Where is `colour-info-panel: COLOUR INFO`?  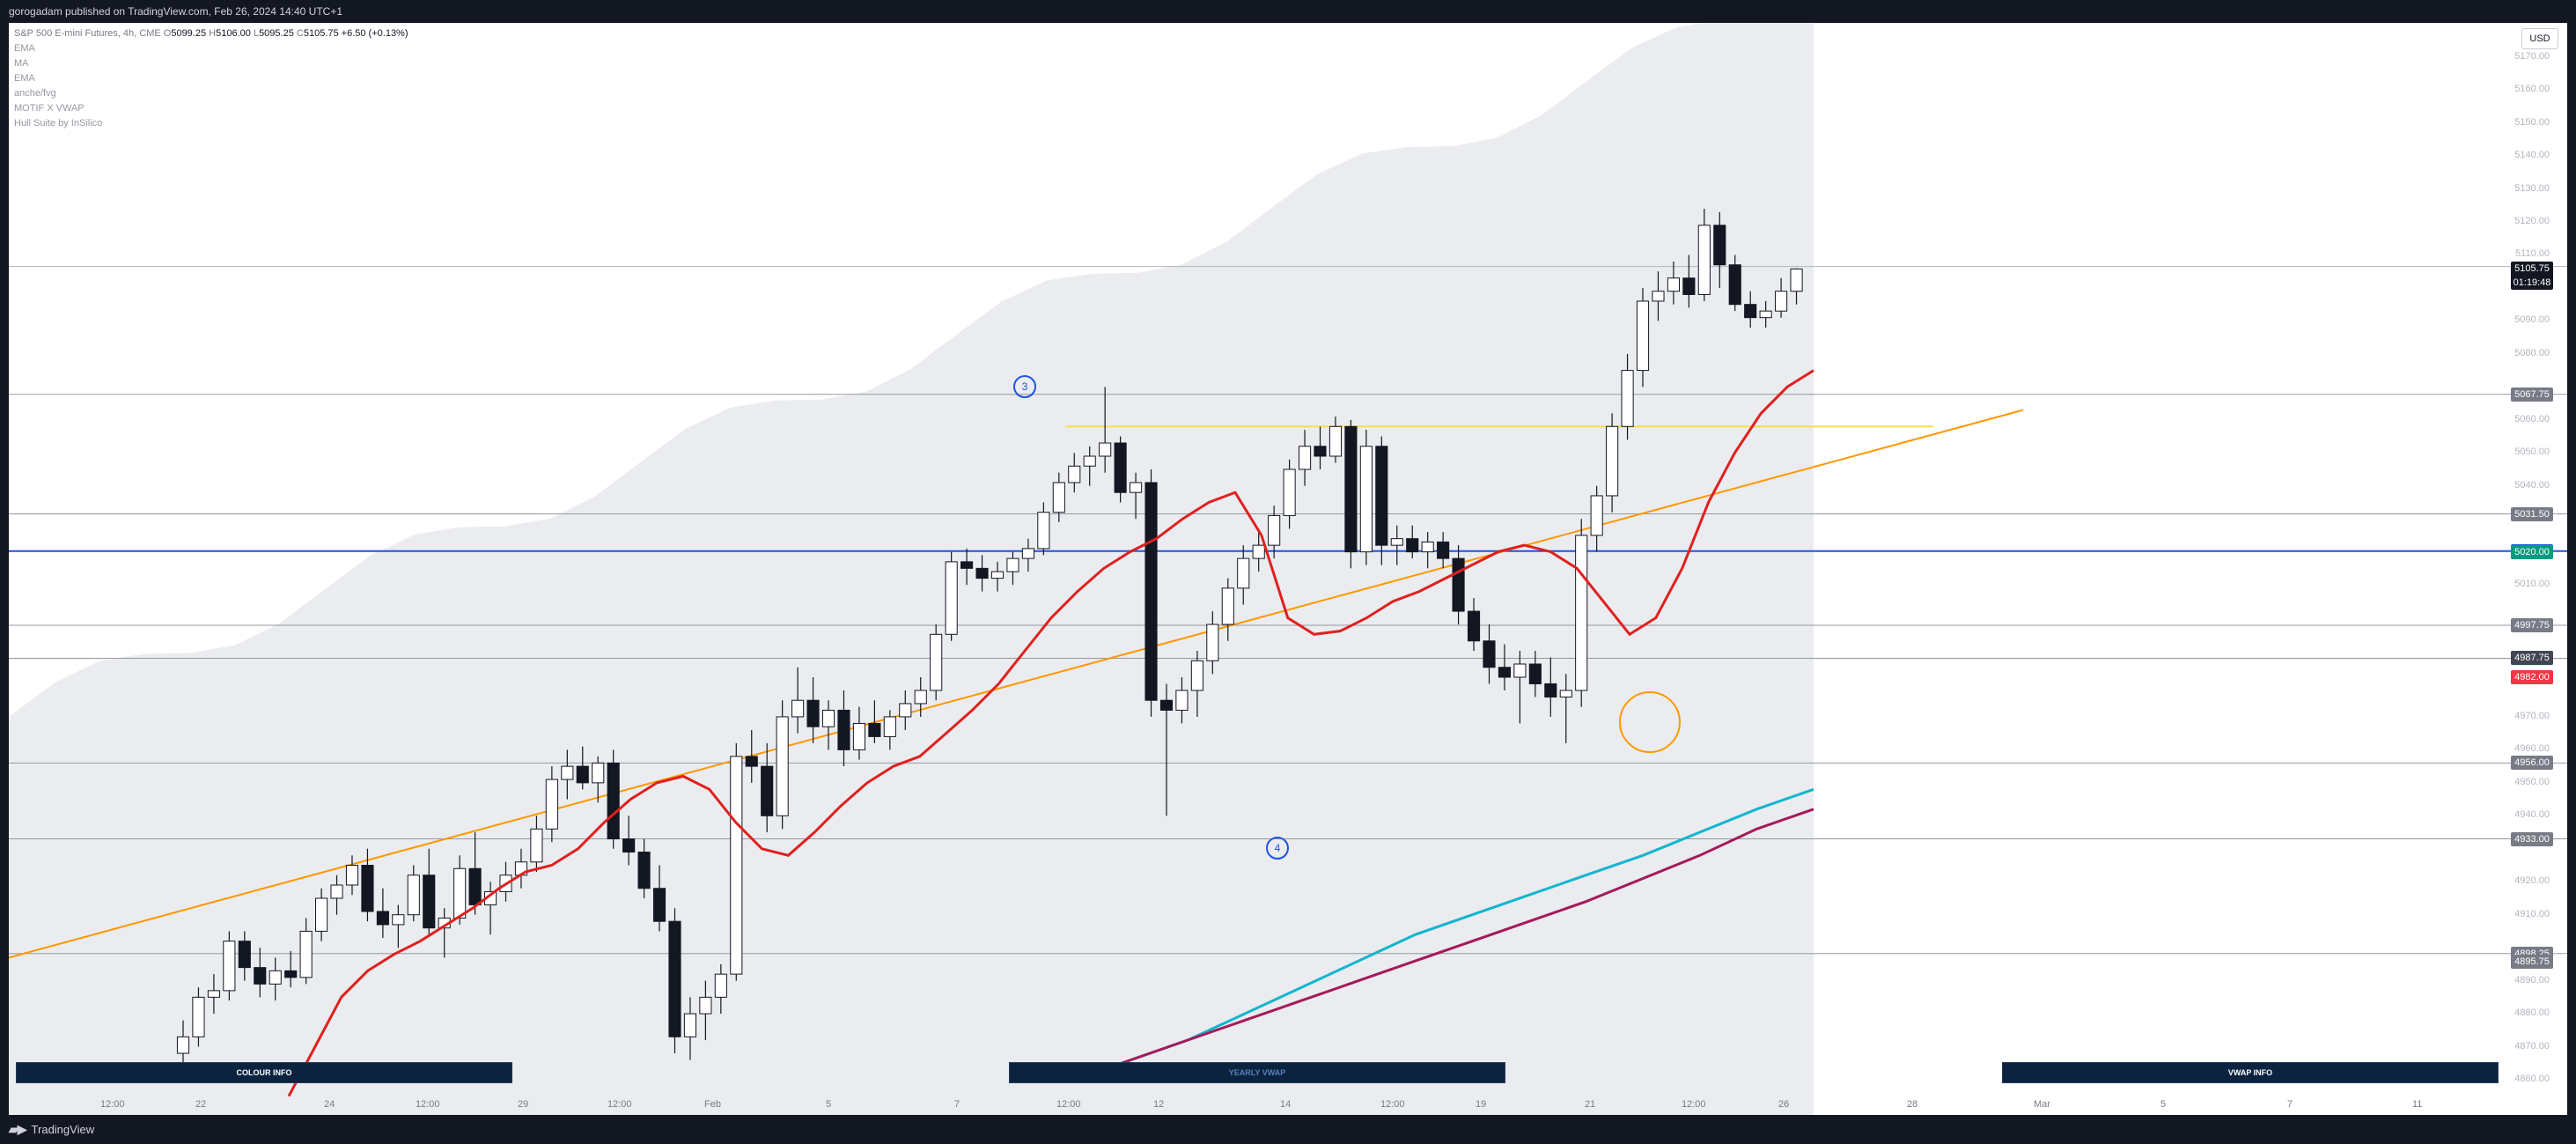 colour-info-panel: COLOUR INFO is located at coordinates (264, 1072).